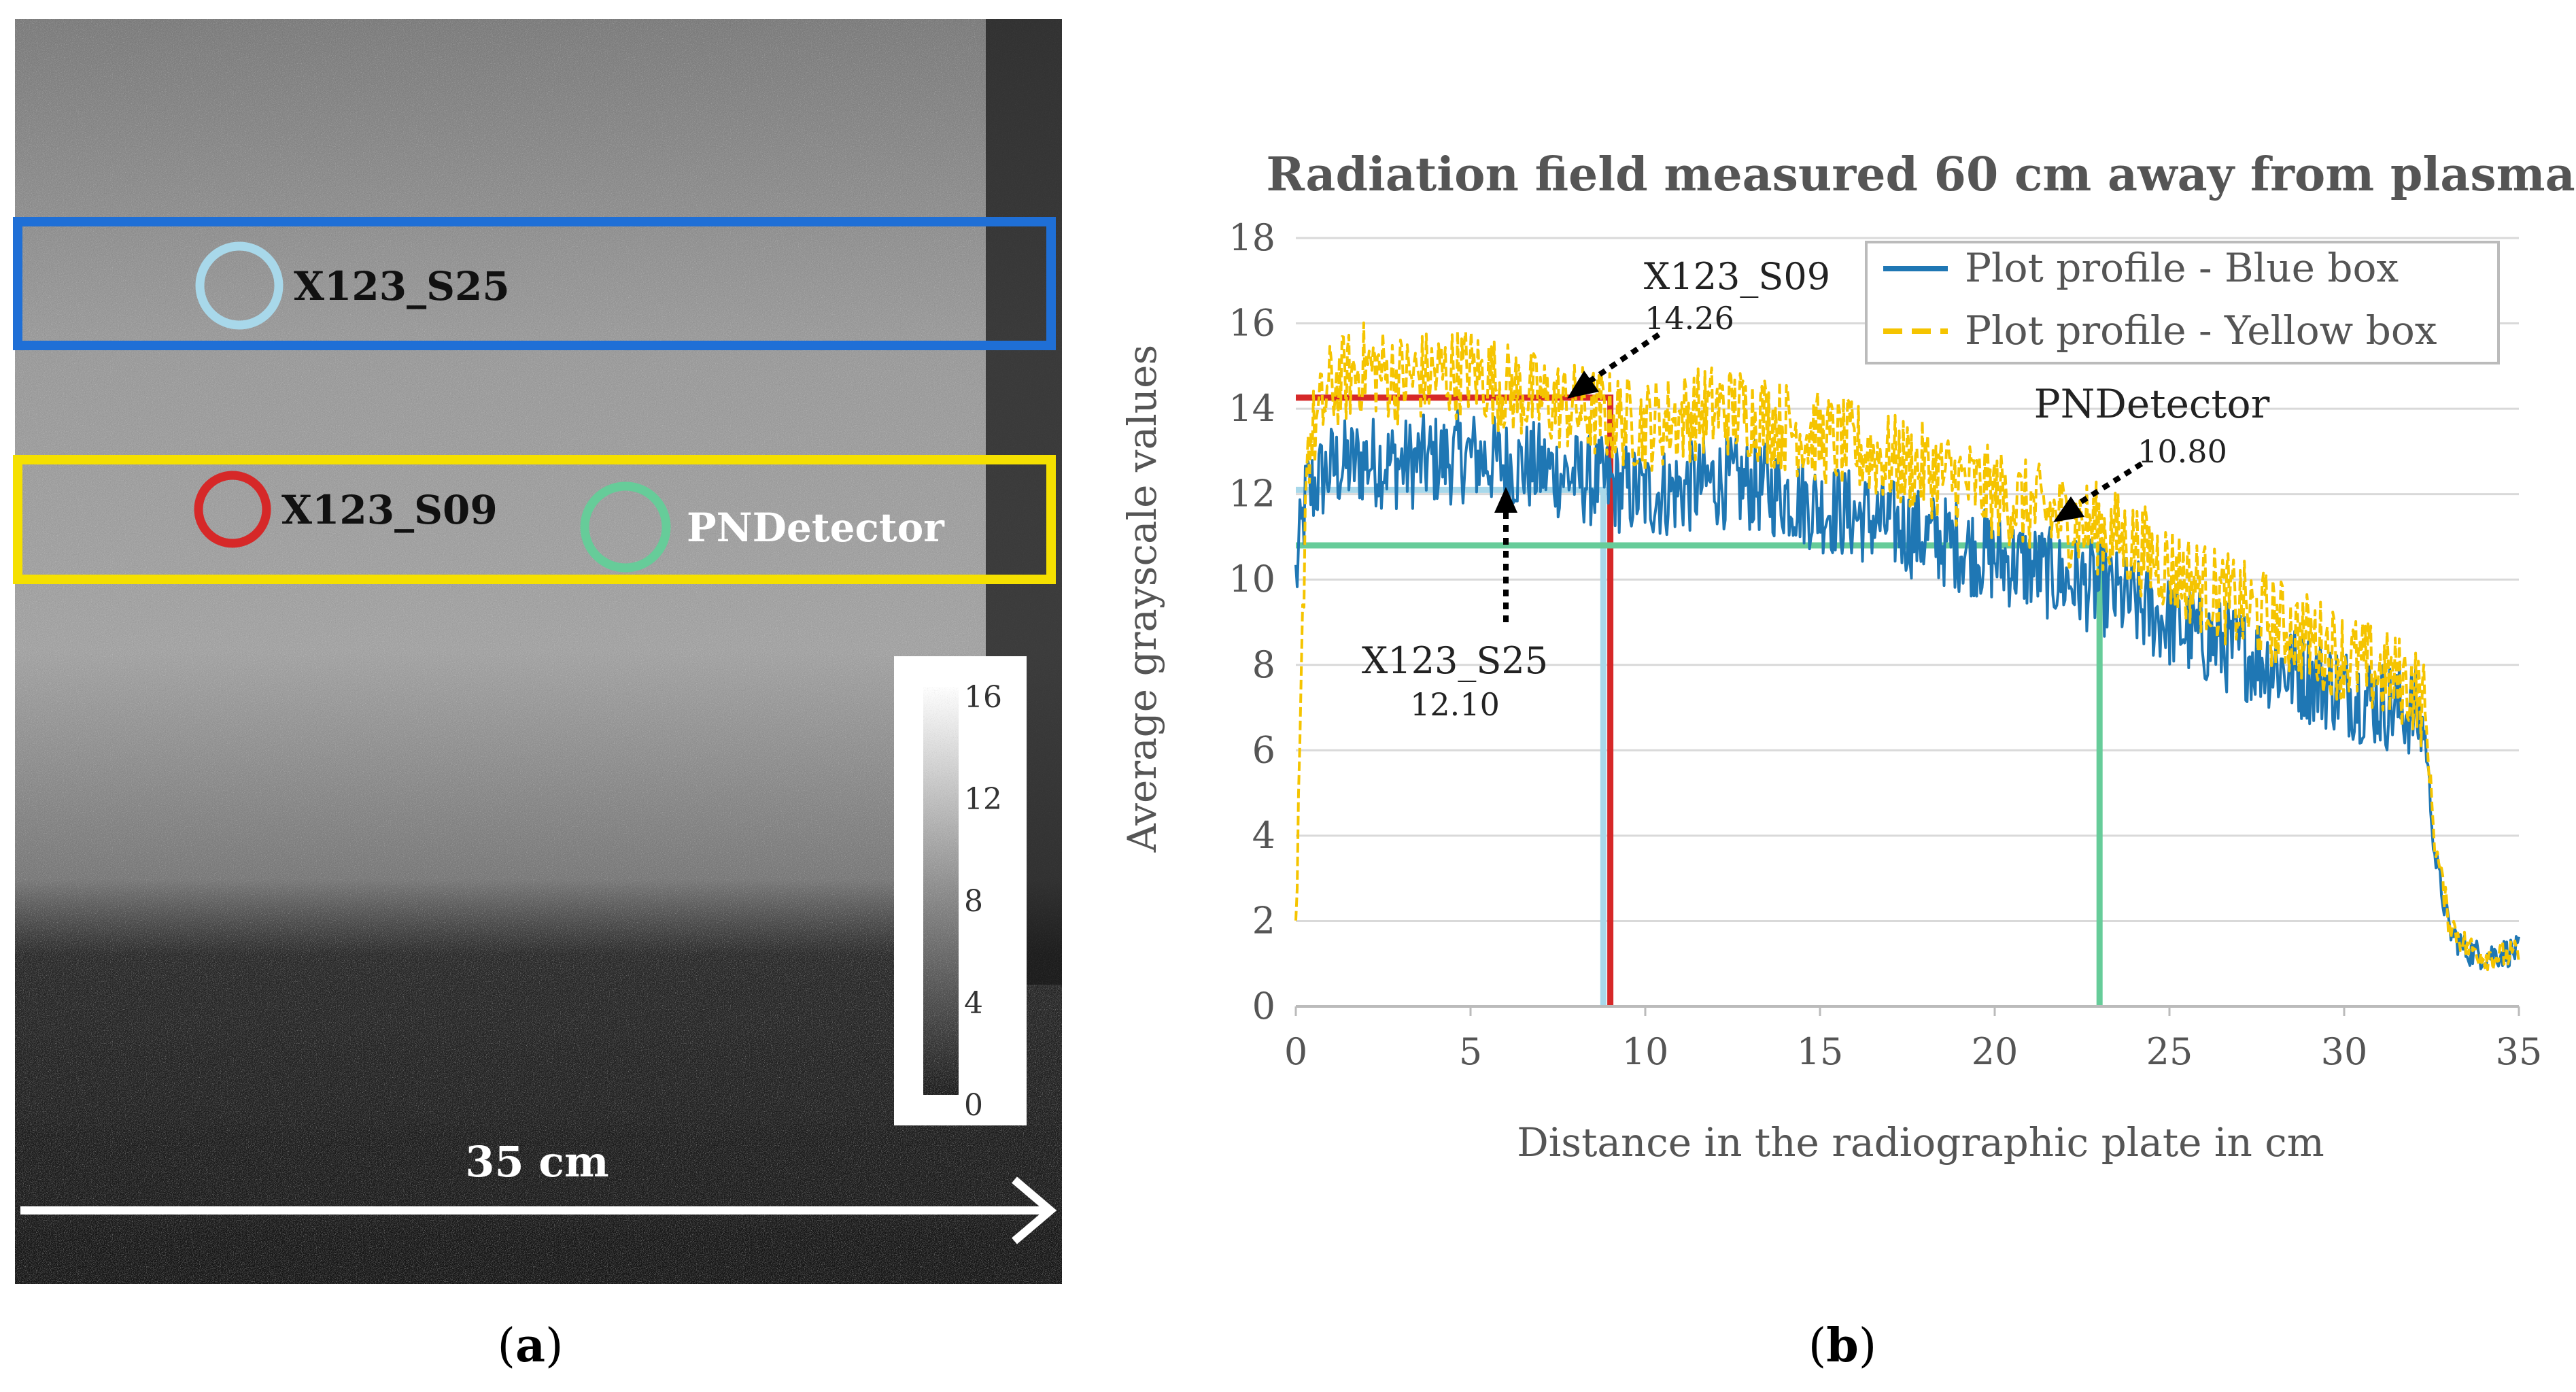 This screenshot has width=2576, height=1392. Describe the element at coordinates (973, 1105) in the screenshot. I see `colorbar-tick-0: 0` at that location.